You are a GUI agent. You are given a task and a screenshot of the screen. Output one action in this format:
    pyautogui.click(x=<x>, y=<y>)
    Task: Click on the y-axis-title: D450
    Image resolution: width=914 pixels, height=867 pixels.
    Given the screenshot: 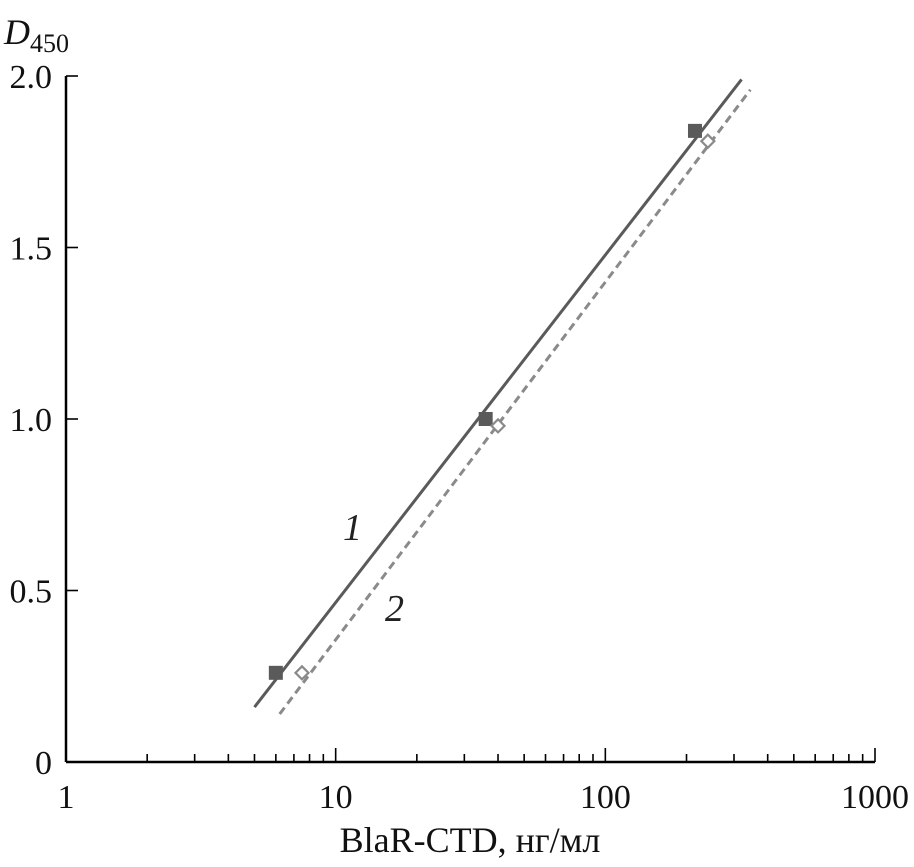 What is the action you would take?
    pyautogui.click(x=36, y=35)
    